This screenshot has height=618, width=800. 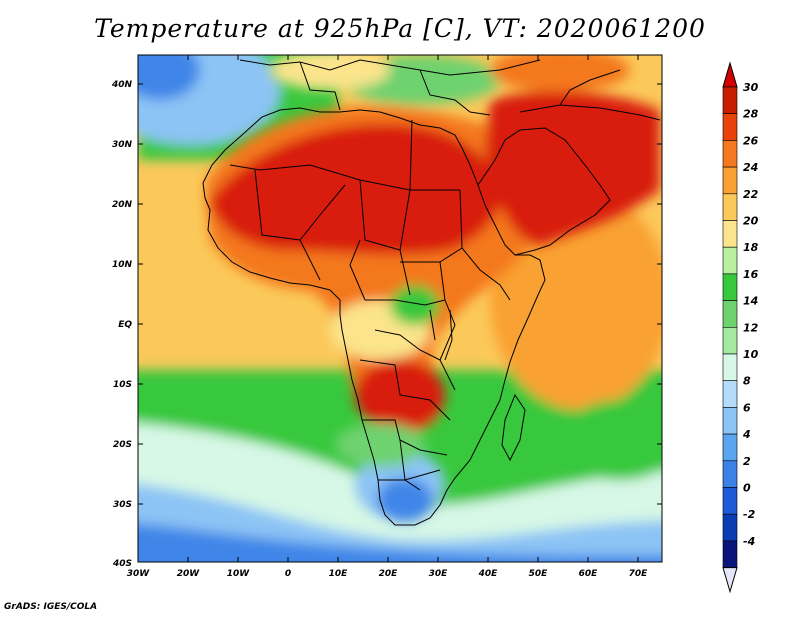 I want to click on colorbar-label: 18, so click(x=751, y=247).